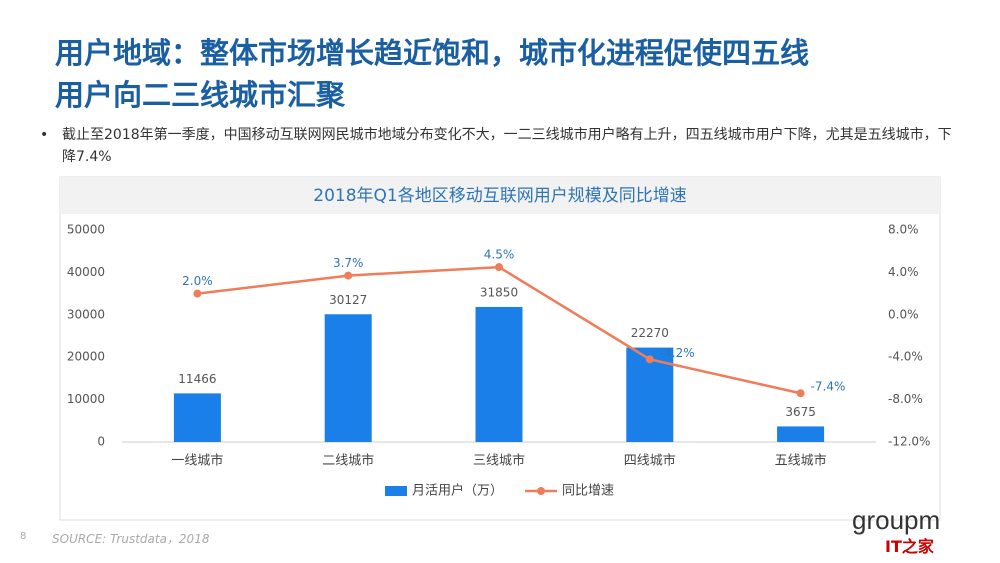  What do you see at coordinates (650, 333) in the screenshot?
I see `bar-value-label: 22270` at bounding box center [650, 333].